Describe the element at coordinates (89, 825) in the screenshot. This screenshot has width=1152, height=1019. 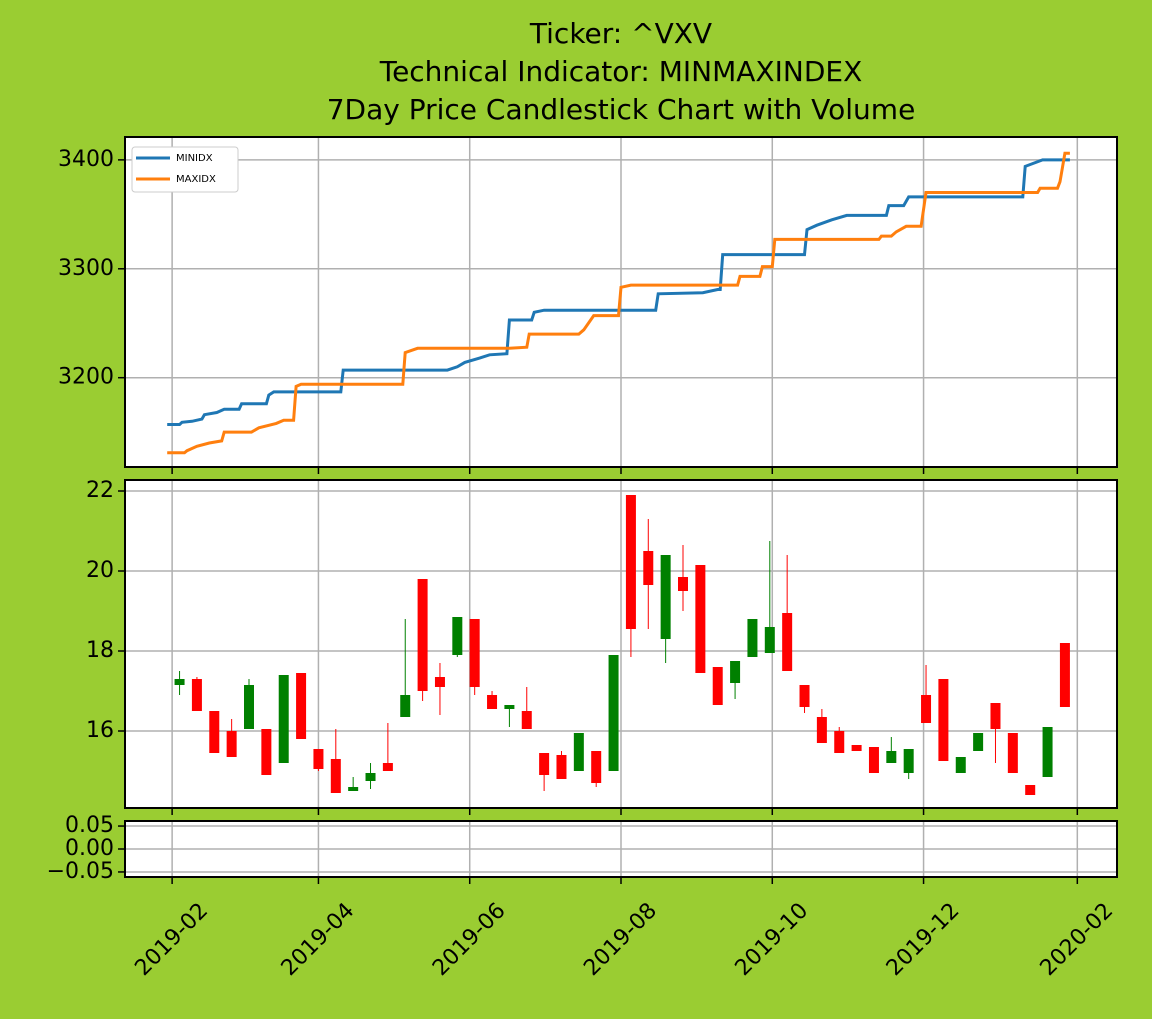
I see `y-tick-label: 0.05` at that location.